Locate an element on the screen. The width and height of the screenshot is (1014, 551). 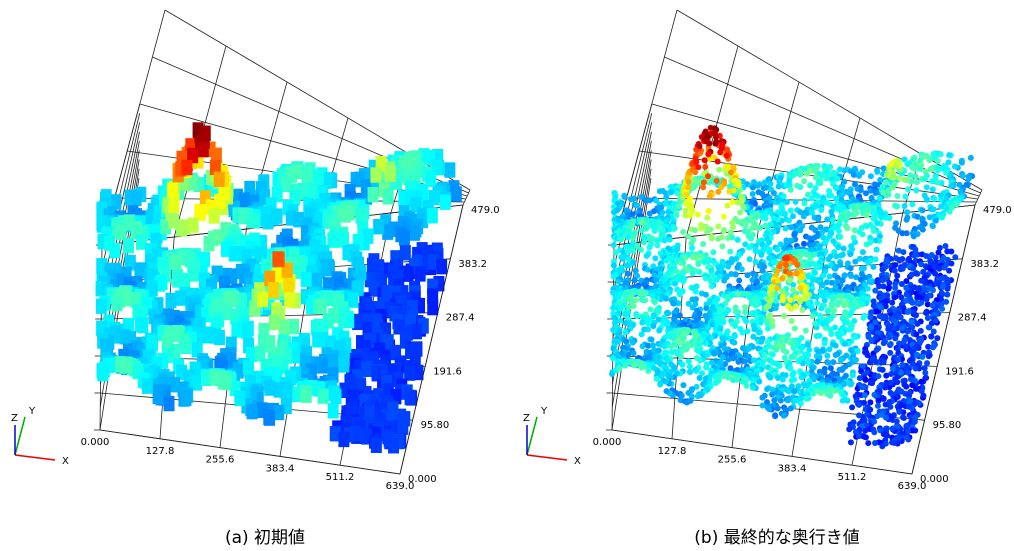
y-tick-label: 383.2 is located at coordinates (472, 264).